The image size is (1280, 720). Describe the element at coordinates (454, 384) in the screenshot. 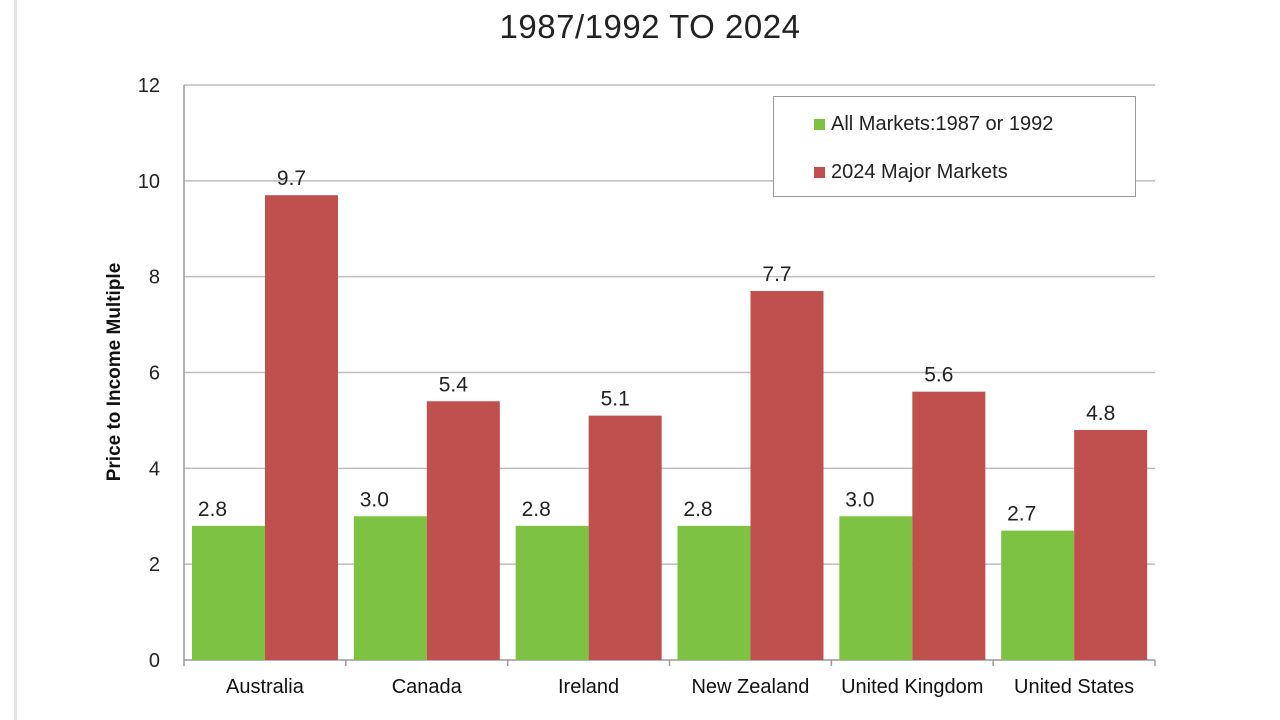

I see `data-label-canada-series-1: 5.4` at that location.